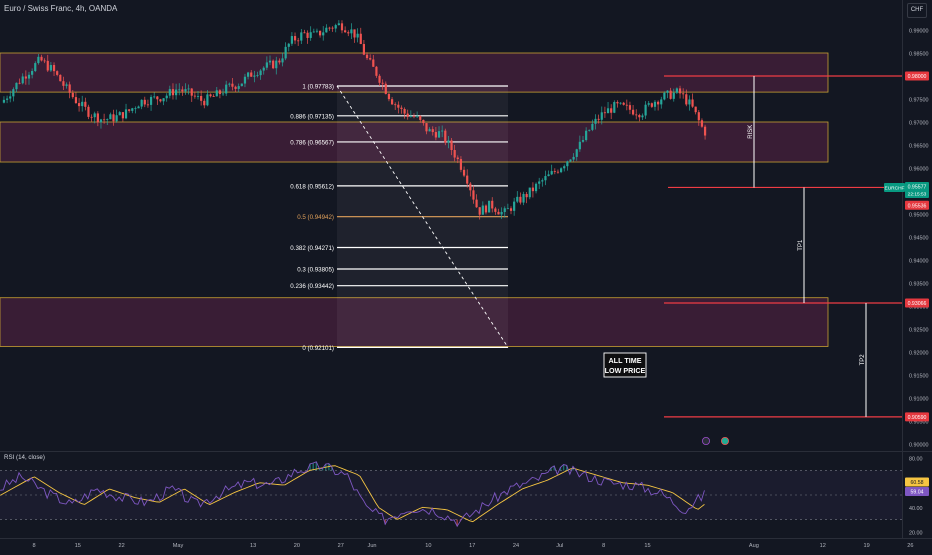 Image resolution: width=932 pixels, height=555 pixels. Describe the element at coordinates (919, 55) in the screenshot. I see `price-tick-label: 0.98500` at that location.